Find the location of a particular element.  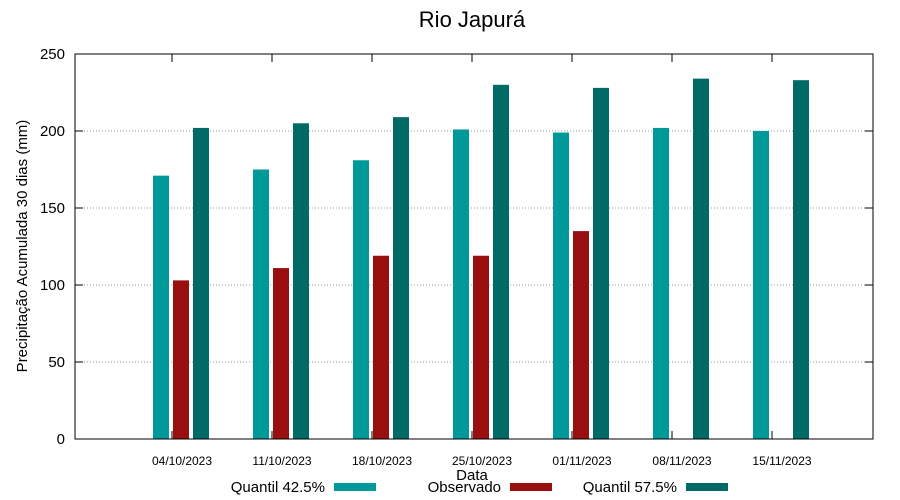

y-tick-label: 200 is located at coordinates (52, 131).